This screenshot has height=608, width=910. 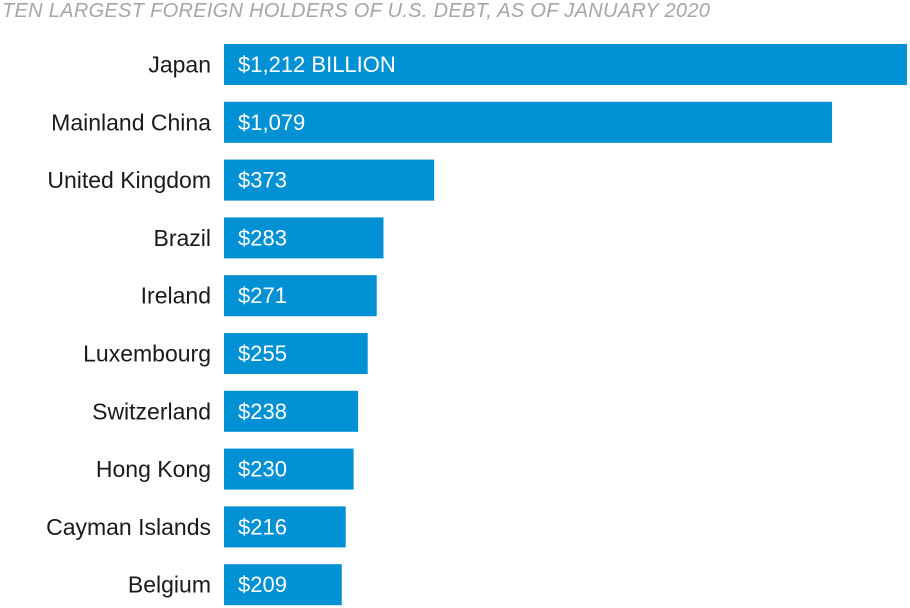 I want to click on value-label-belgium: $209, so click(x=262, y=584).